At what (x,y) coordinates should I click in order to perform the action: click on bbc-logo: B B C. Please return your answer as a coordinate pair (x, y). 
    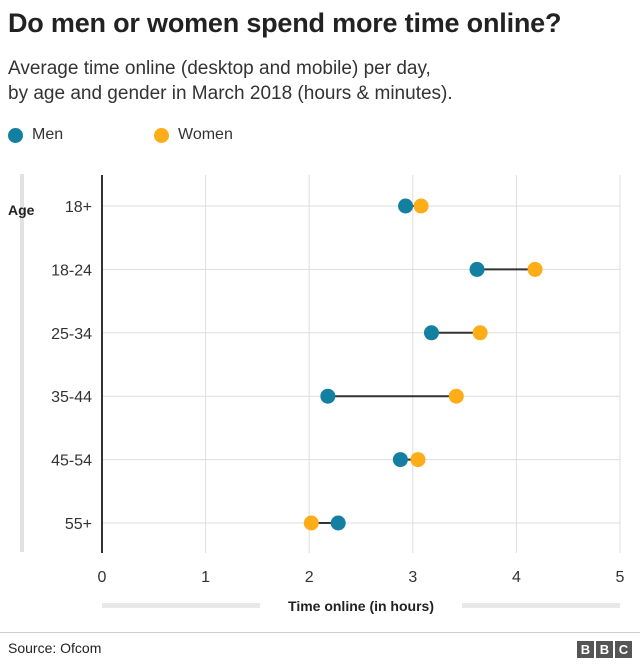
    Looking at the image, I should click on (604, 649).